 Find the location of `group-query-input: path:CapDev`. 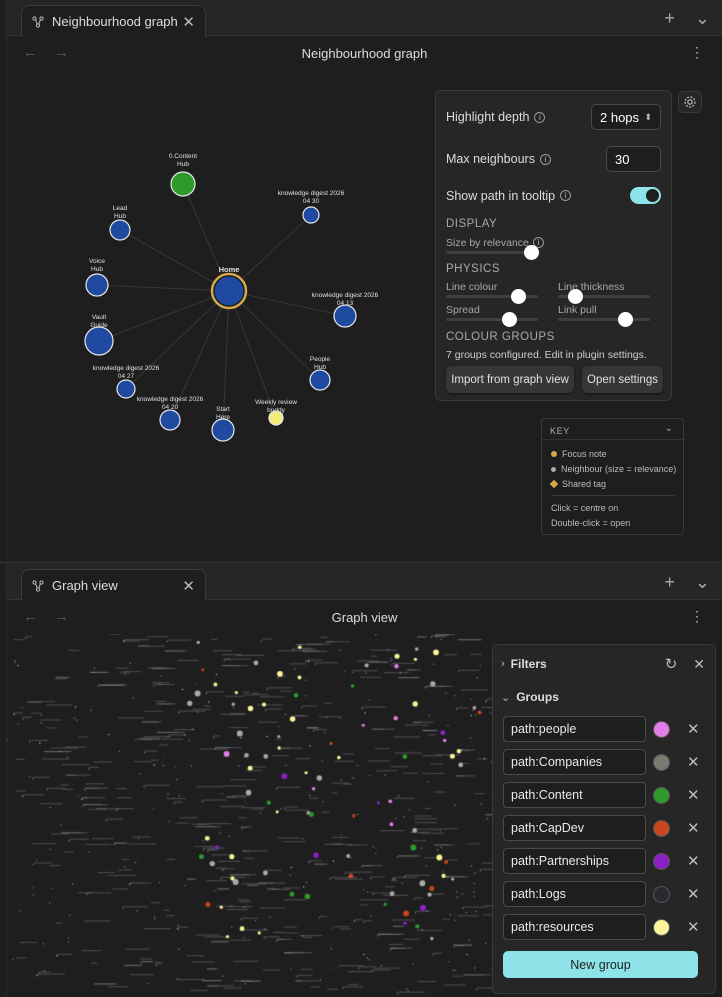

group-query-input: path:CapDev is located at coordinates (574, 828).